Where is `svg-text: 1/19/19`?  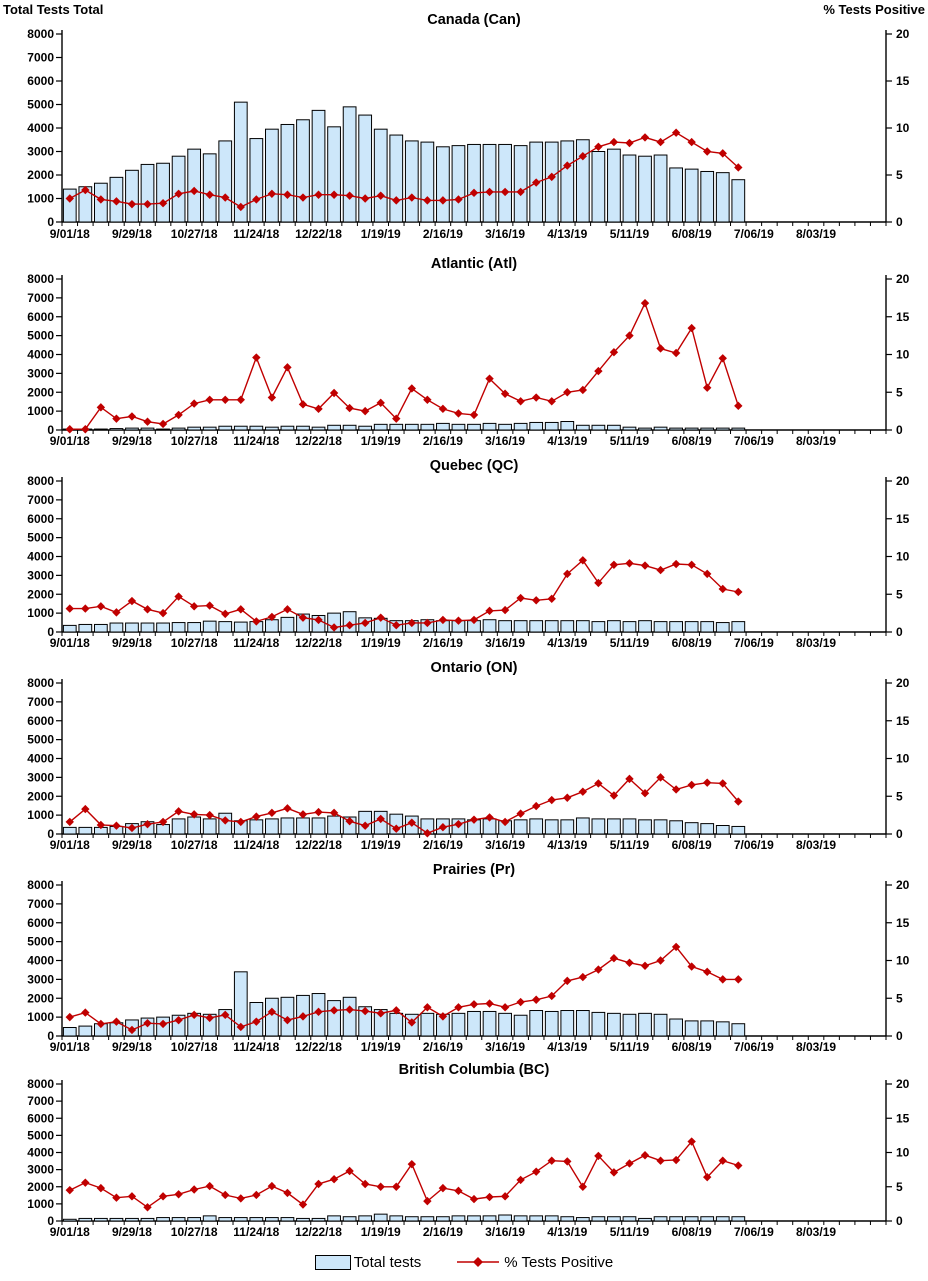
svg-text: 1/19/19 is located at coordinates (381, 441).